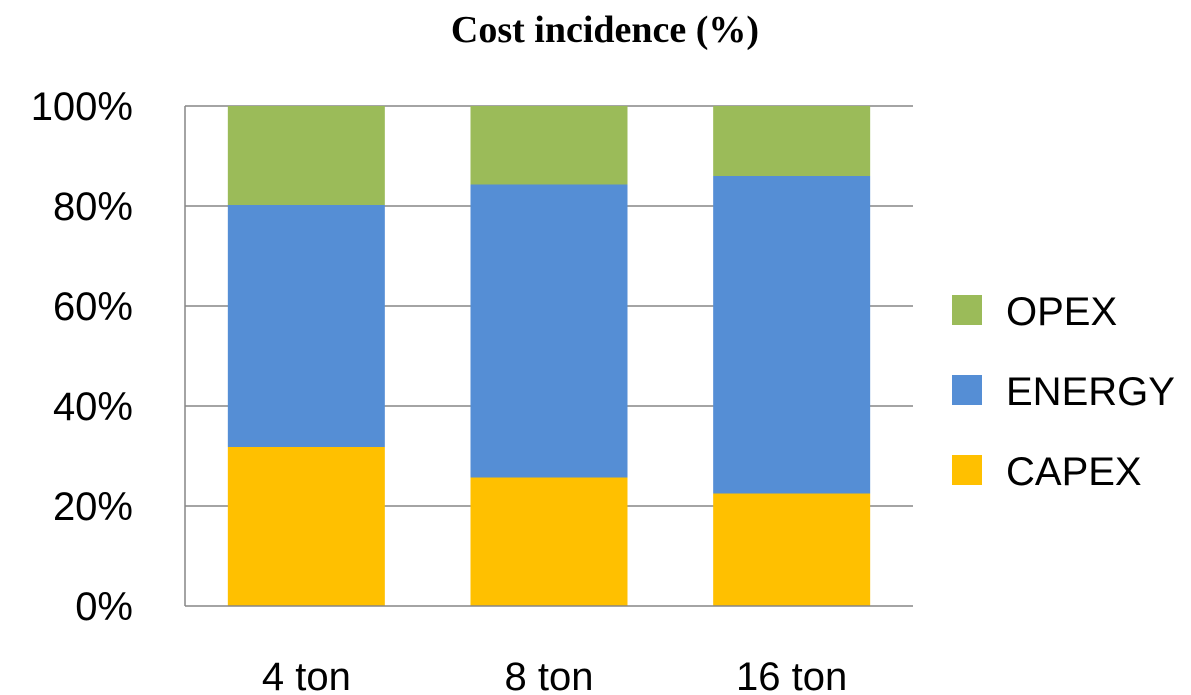 The height and width of the screenshot is (695, 1191). What do you see at coordinates (82, 357) in the screenshot?
I see `y-axis-tick-labels: 0% 20% 40% 60% 80% 100%` at bounding box center [82, 357].